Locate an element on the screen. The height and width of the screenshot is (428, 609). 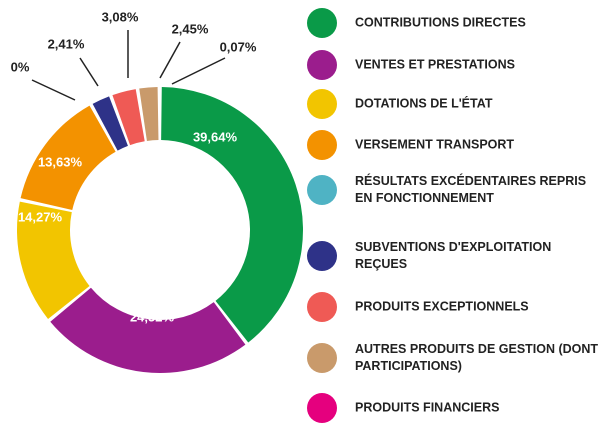
donut-segment is located at coordinates (232, 215).